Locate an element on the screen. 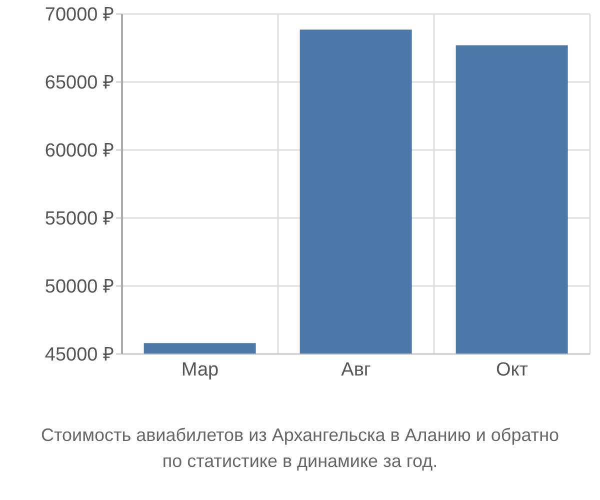 The height and width of the screenshot is (500, 600). text: по статистике в динамике за год. is located at coordinates (300, 461).